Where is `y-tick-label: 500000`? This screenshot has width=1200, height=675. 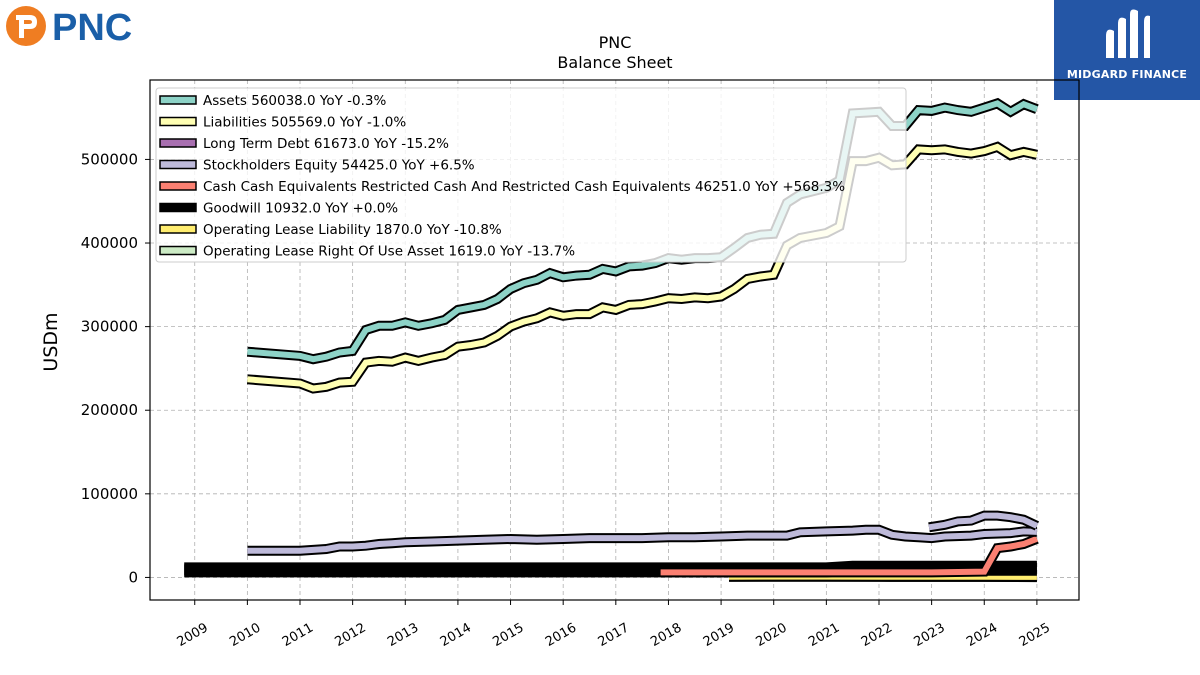 y-tick-label: 500000 is located at coordinates (109, 159).